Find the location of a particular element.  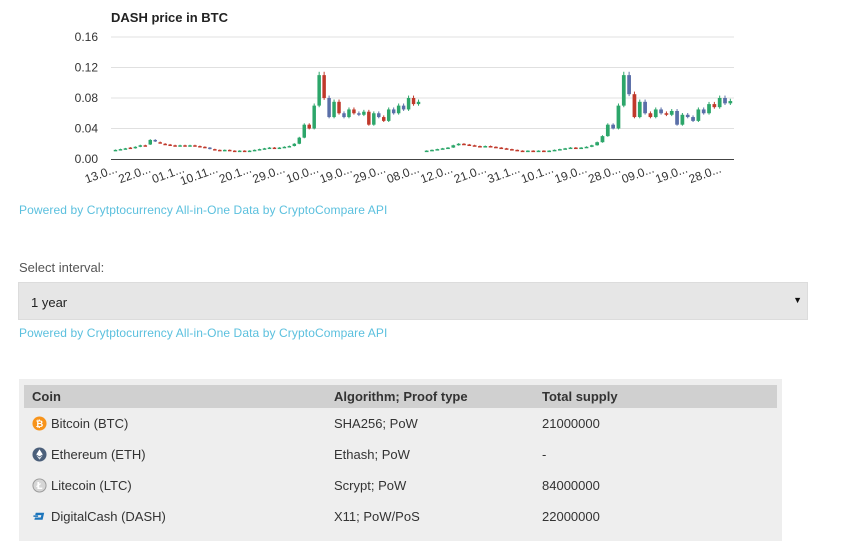

table-row: ₿ Bitcoin (BTC) SHA256; PoW 21000000 is located at coordinates (400, 423).